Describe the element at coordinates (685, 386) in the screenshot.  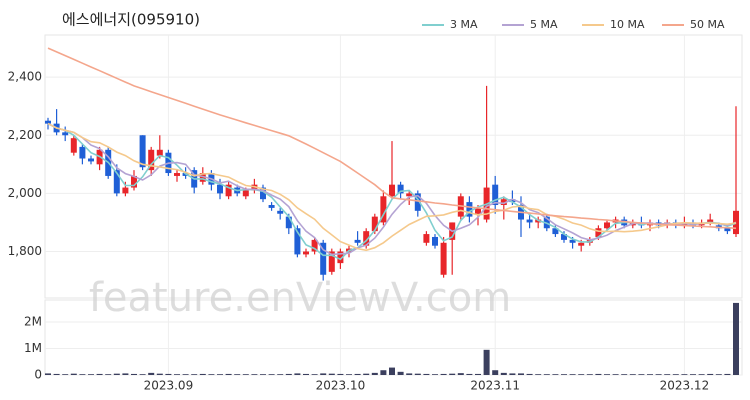
I see `x-tick-label: 2023.12` at that location.